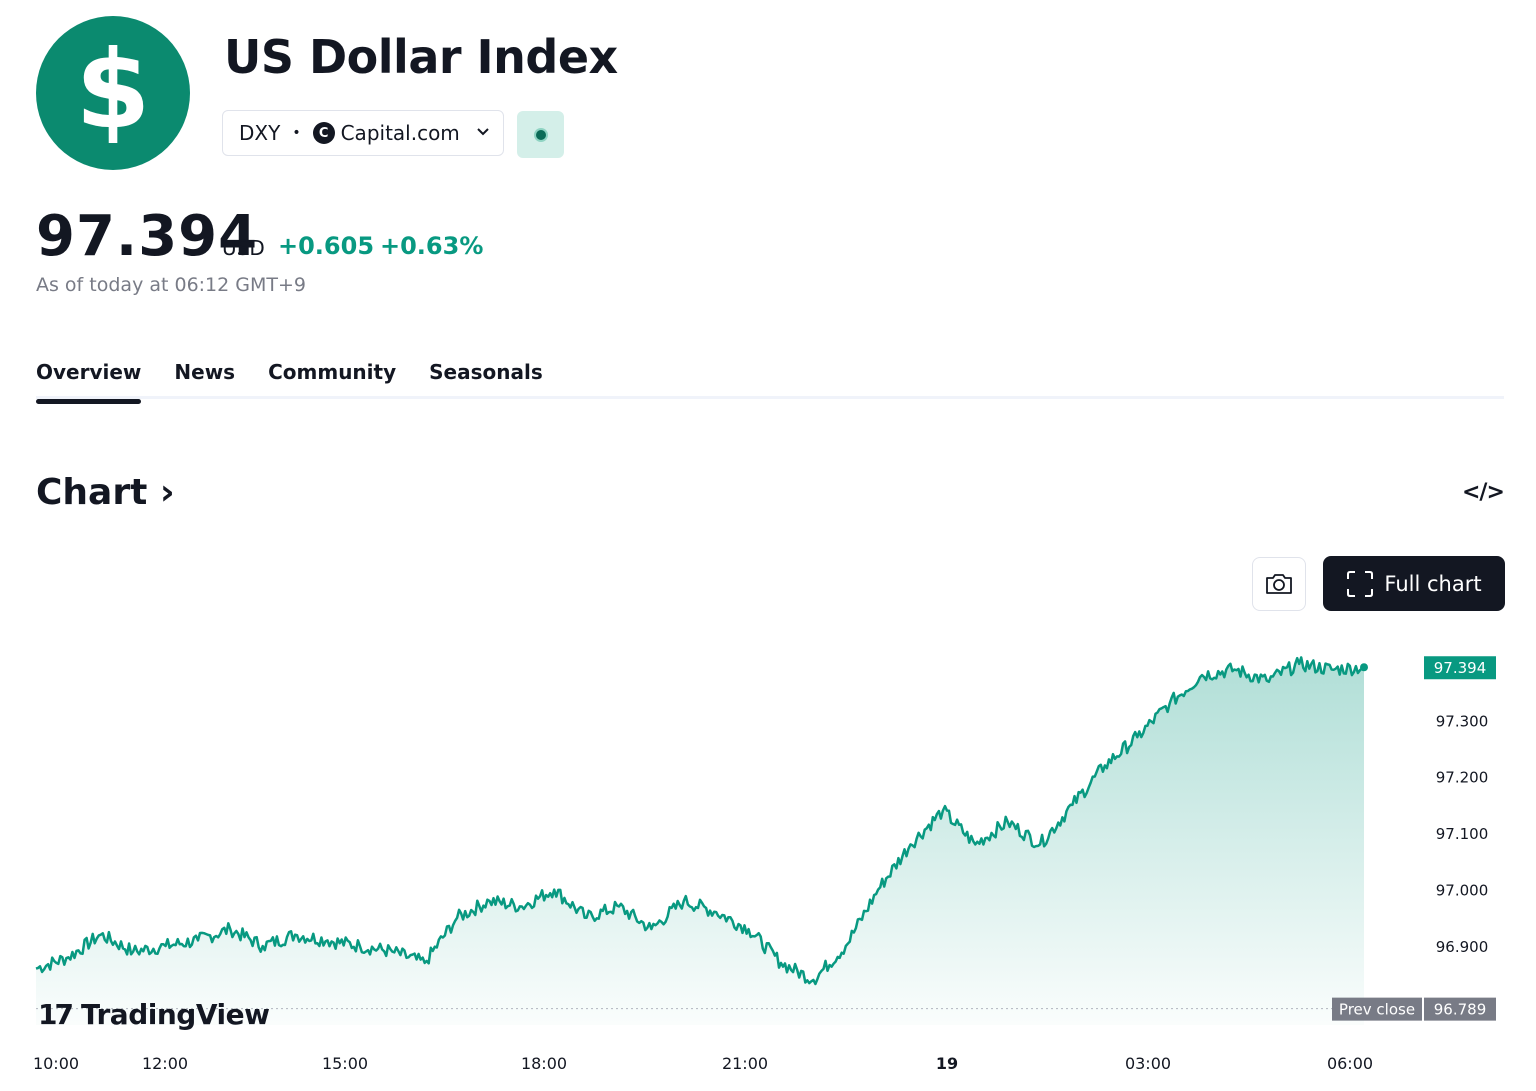 The image size is (1536, 1091). I want to click on prev-close-value-label: 96.789, so click(1460, 1010).